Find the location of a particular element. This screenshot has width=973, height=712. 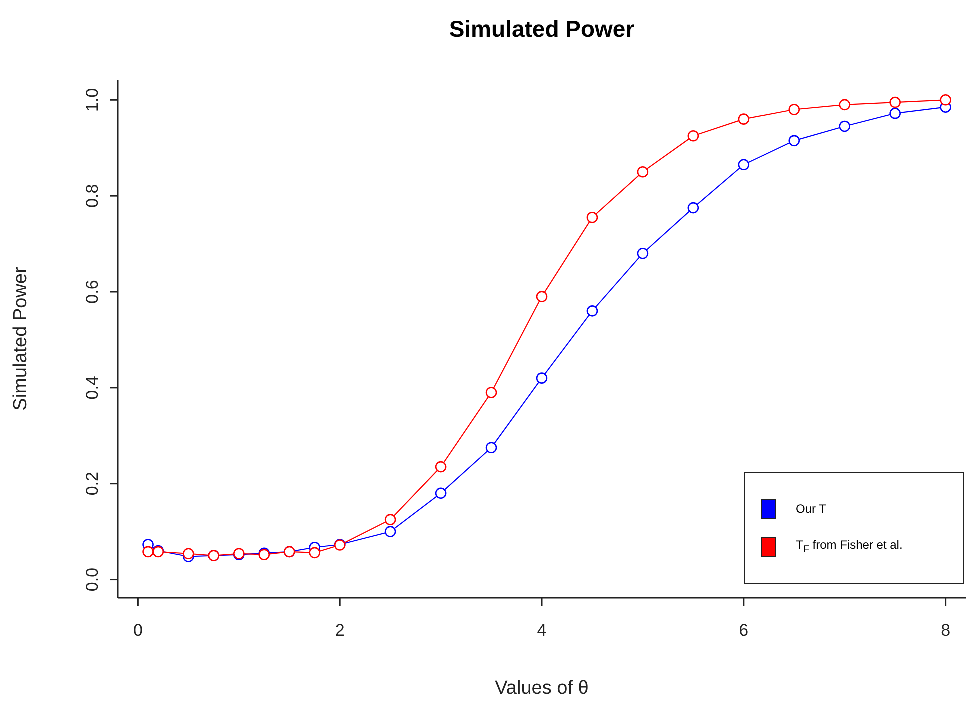

x-tick-label: 4 is located at coordinates (542, 630).